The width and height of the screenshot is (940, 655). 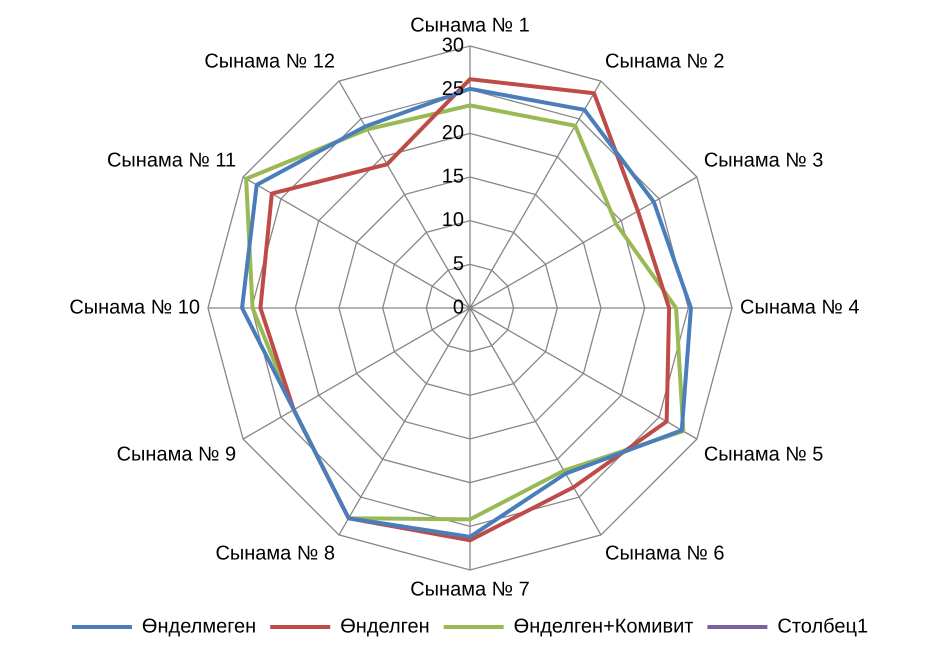 What do you see at coordinates (171, 161) in the screenshot?
I see `spoke-label: Сынама № 11` at bounding box center [171, 161].